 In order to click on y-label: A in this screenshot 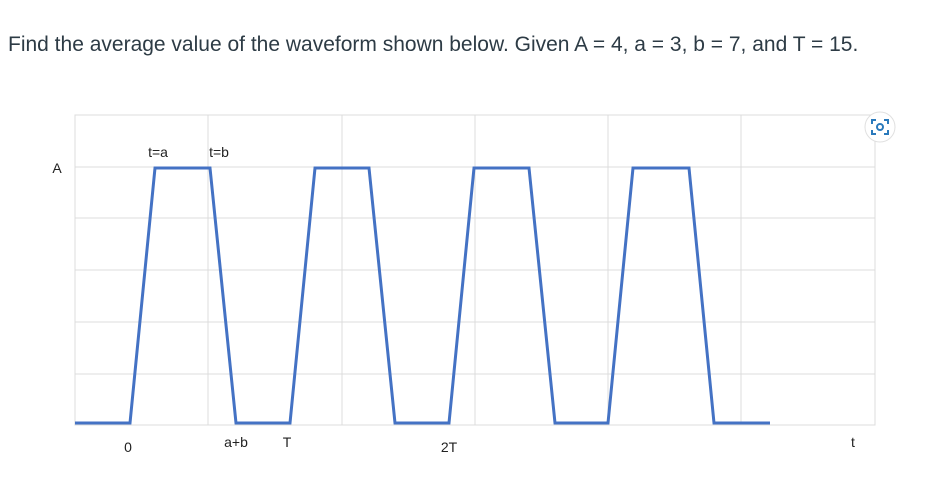, I will do `click(57, 168)`.